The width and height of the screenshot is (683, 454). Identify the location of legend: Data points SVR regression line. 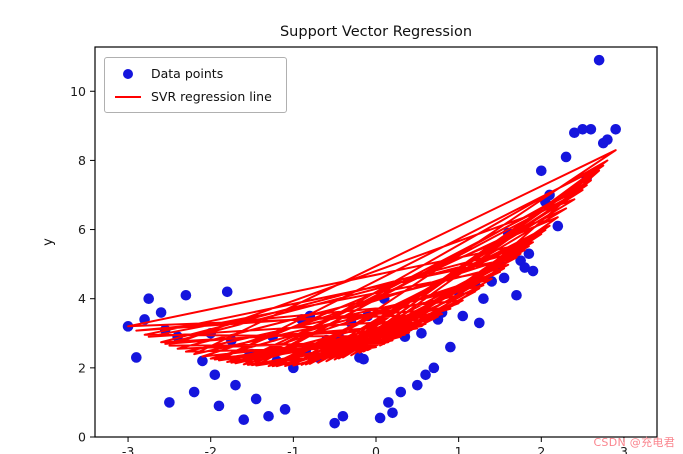
(195, 85).